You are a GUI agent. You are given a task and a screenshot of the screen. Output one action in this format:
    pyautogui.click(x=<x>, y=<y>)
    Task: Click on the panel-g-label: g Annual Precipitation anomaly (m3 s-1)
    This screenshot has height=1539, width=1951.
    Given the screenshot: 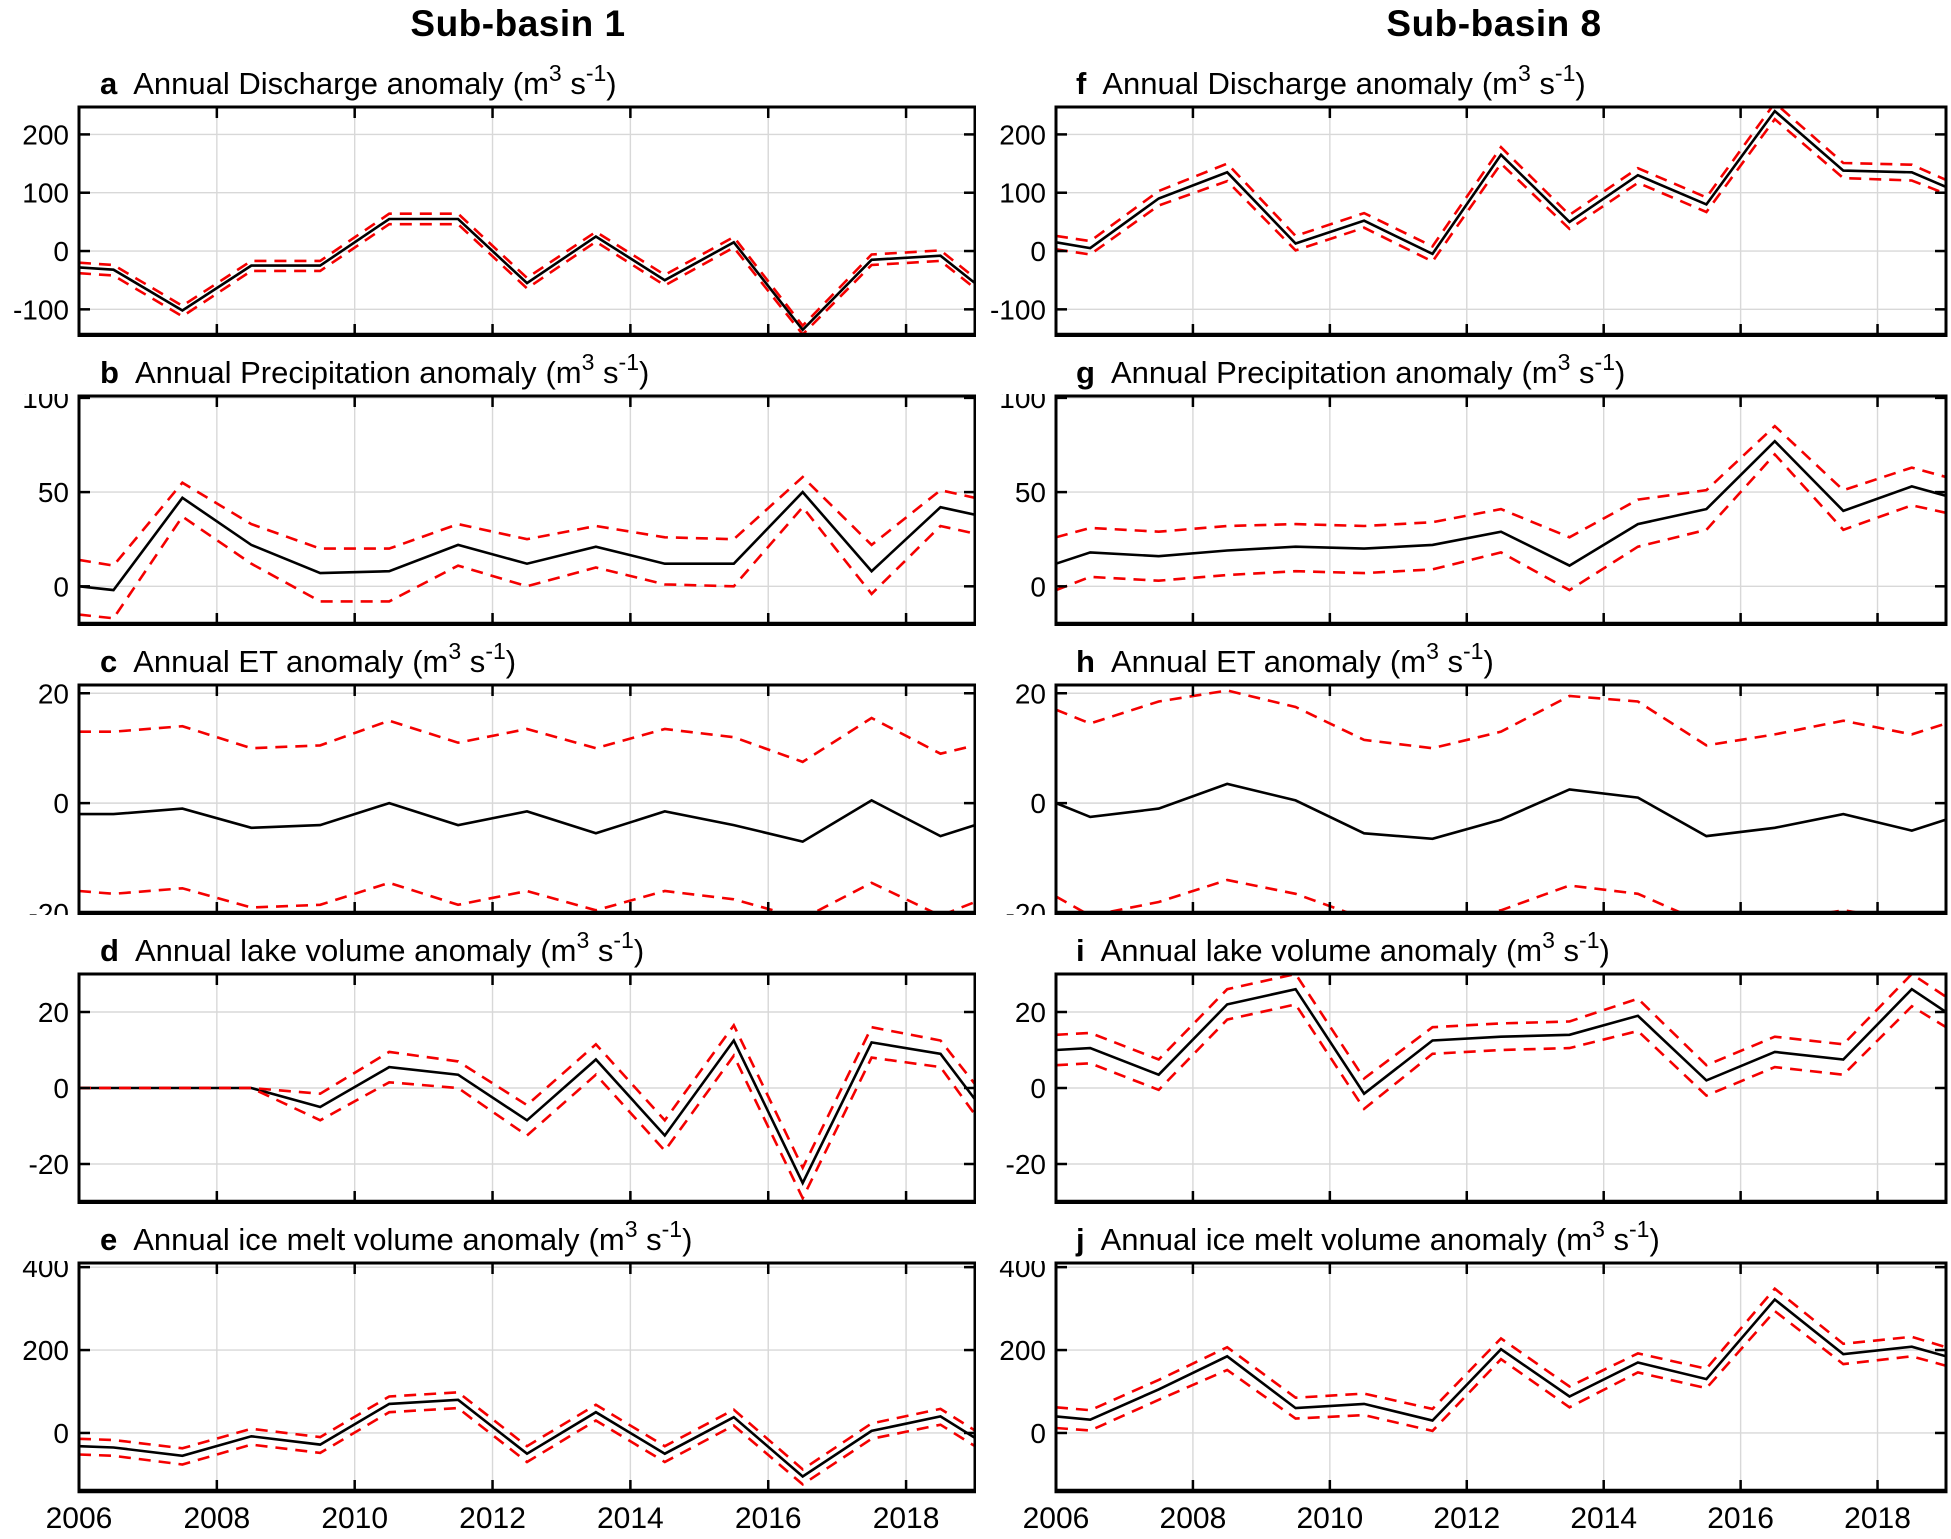 What is the action you would take?
    pyautogui.click(x=1463, y=365)
    